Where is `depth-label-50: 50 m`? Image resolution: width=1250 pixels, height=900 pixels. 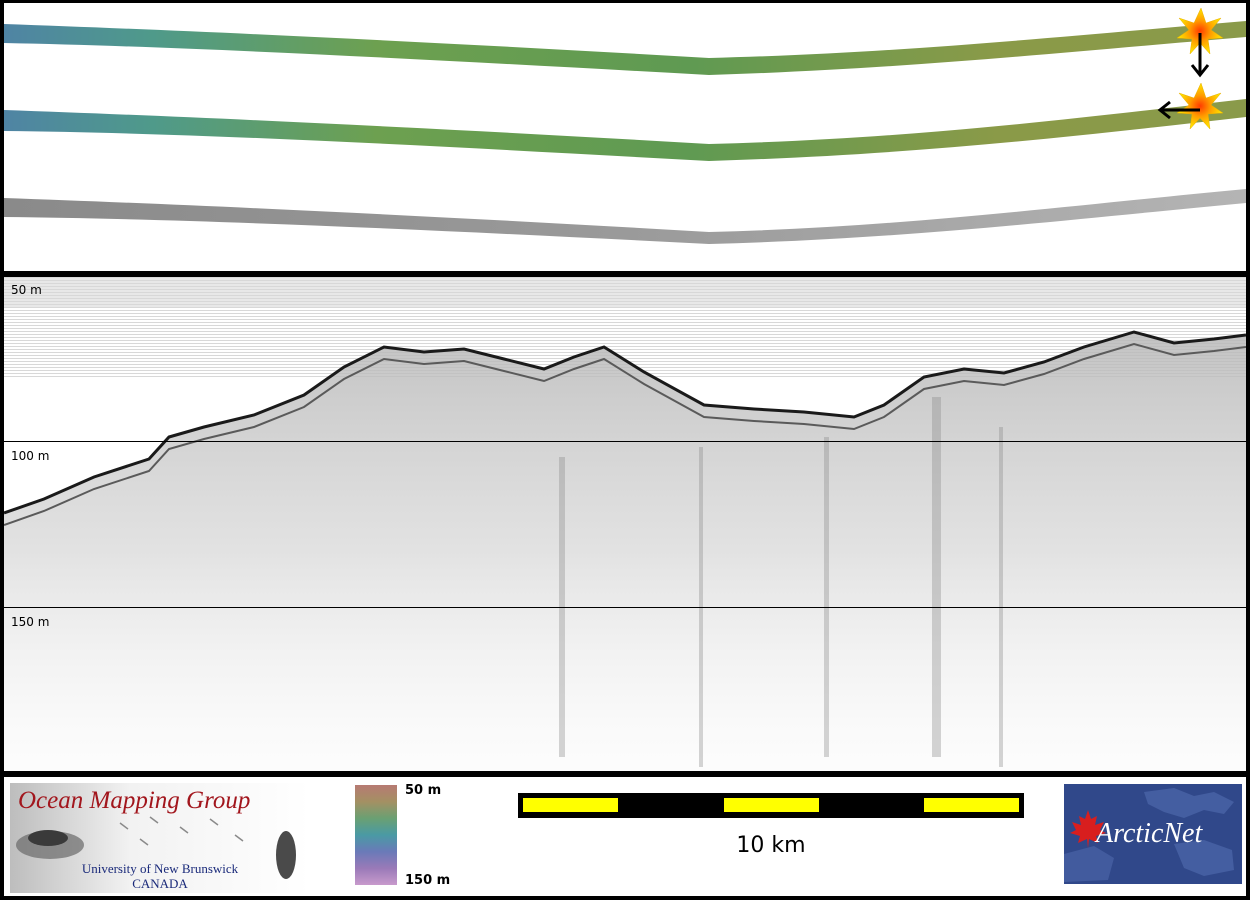 depth-label-50: 50 m is located at coordinates (26, 290).